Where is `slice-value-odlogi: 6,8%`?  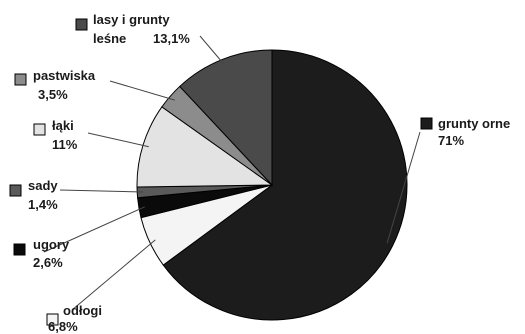 slice-value-odlogi: 6,8% is located at coordinates (63, 326).